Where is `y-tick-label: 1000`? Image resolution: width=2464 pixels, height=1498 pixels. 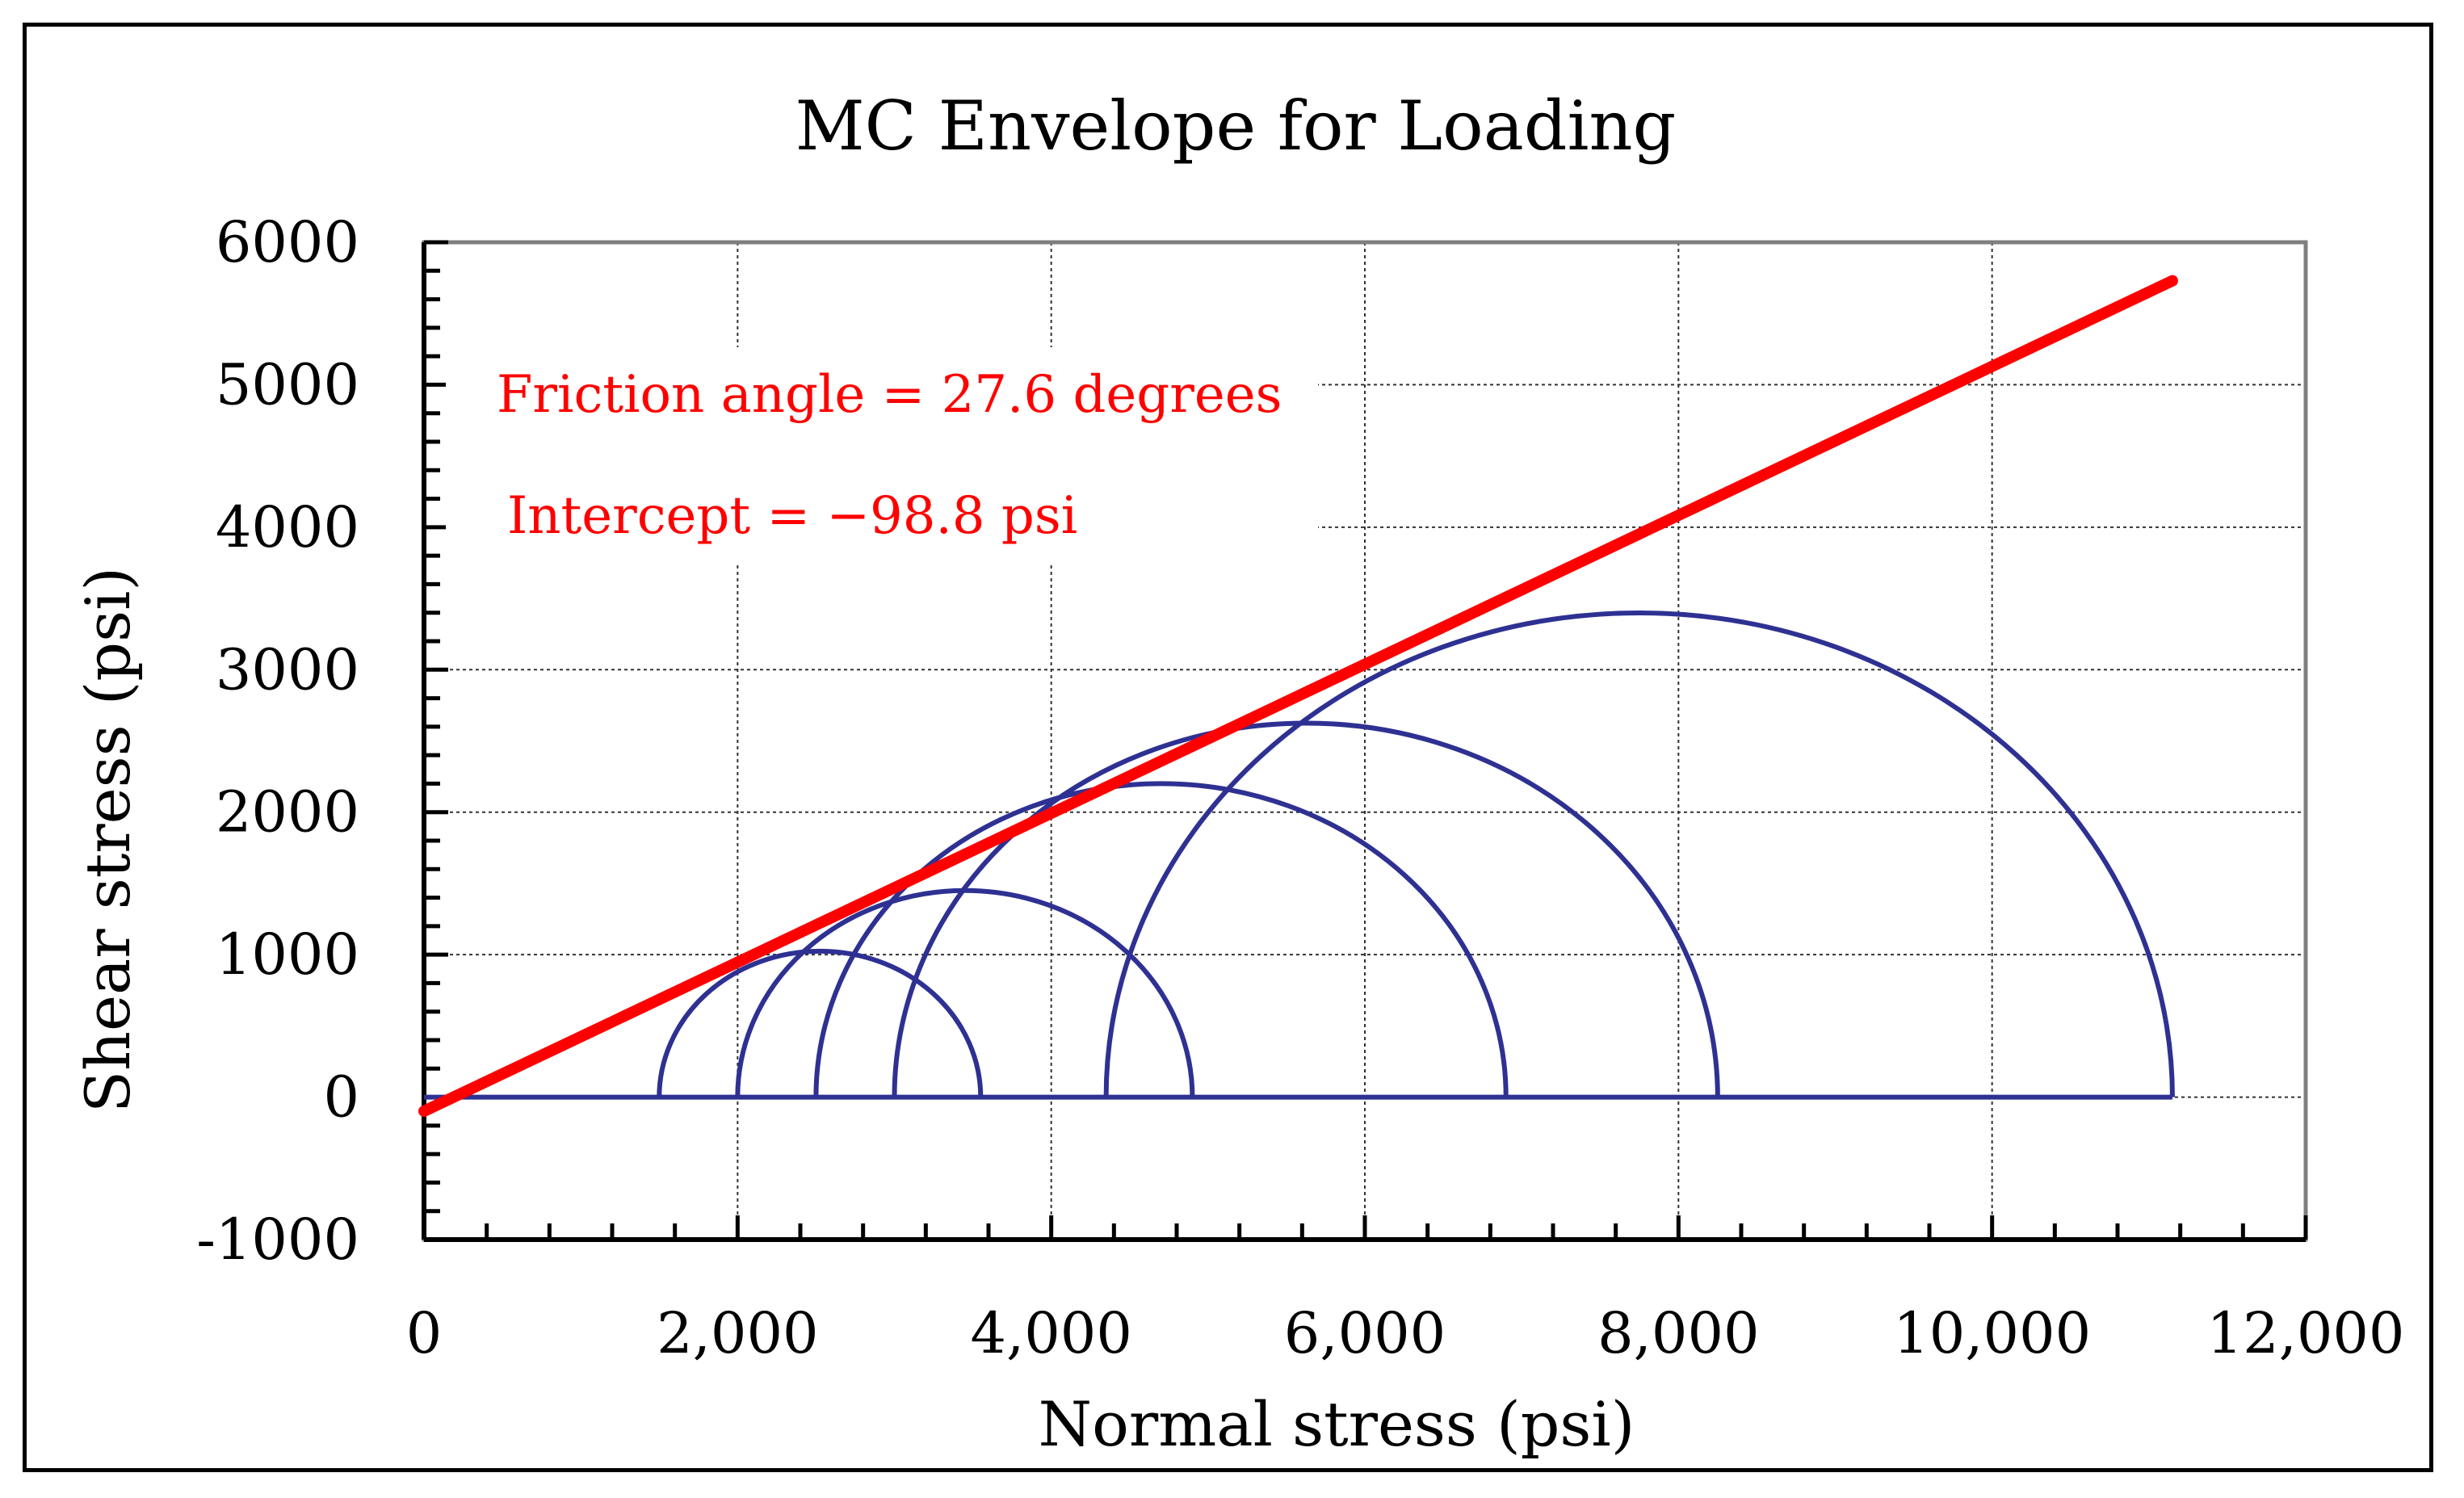 y-tick-label: 1000 is located at coordinates (287, 955).